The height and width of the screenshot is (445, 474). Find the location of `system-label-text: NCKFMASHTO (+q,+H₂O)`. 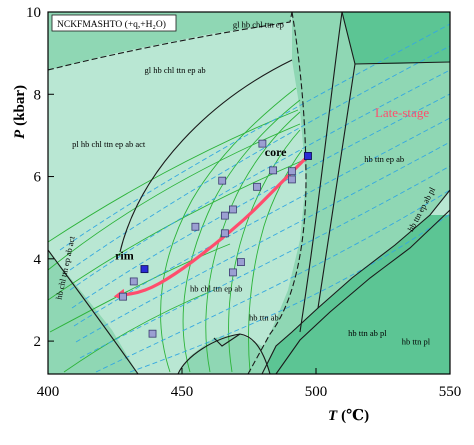

system-label-text: NCKFMASHTO (+q,+H₂O) is located at coordinates (111, 24).